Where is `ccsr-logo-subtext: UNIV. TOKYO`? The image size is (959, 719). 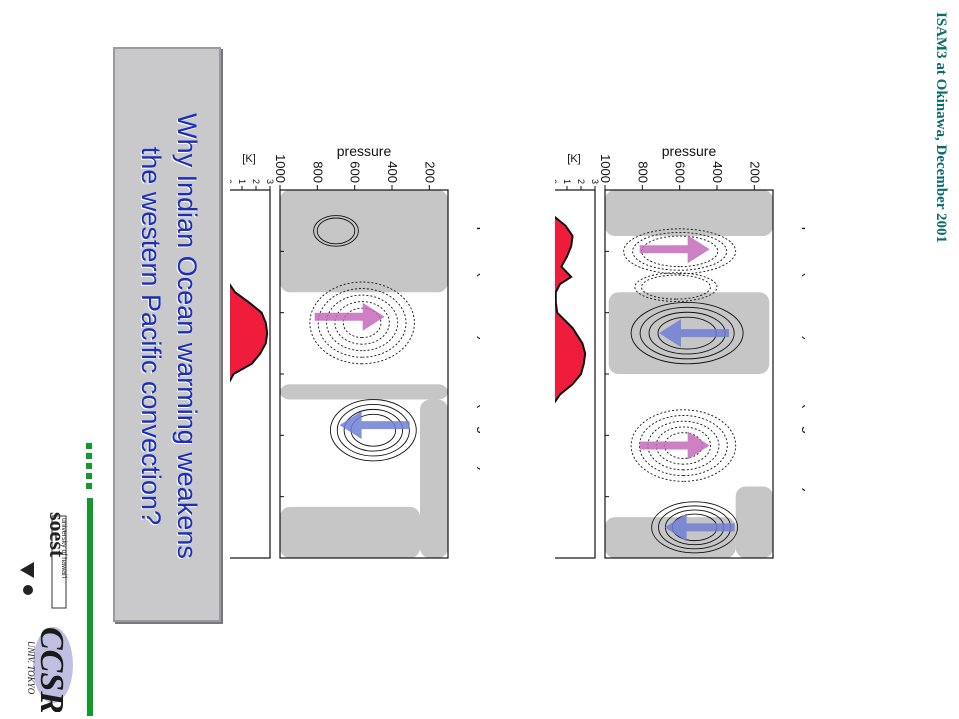 ccsr-logo-subtext: UNIV. TOKYO is located at coordinates (31, 668).